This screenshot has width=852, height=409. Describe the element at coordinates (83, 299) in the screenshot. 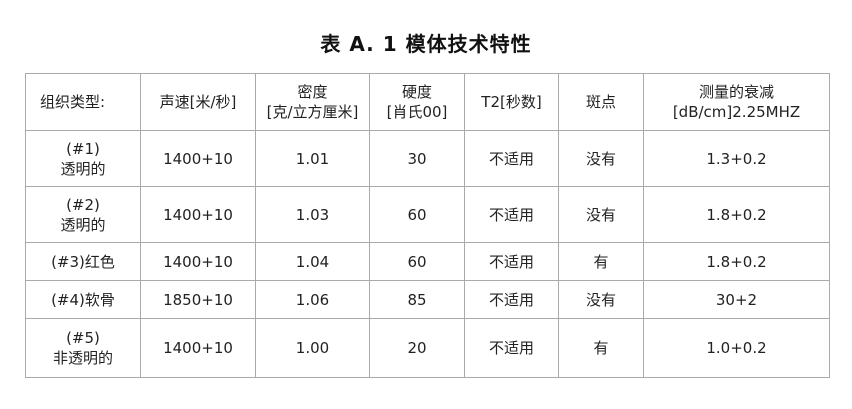

I see `table-cell: (#4)软骨` at that location.